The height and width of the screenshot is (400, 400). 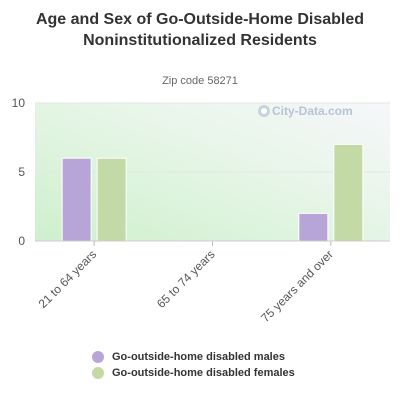 What do you see at coordinates (21, 241) in the screenshot?
I see `y-tick-label: 0` at bounding box center [21, 241].